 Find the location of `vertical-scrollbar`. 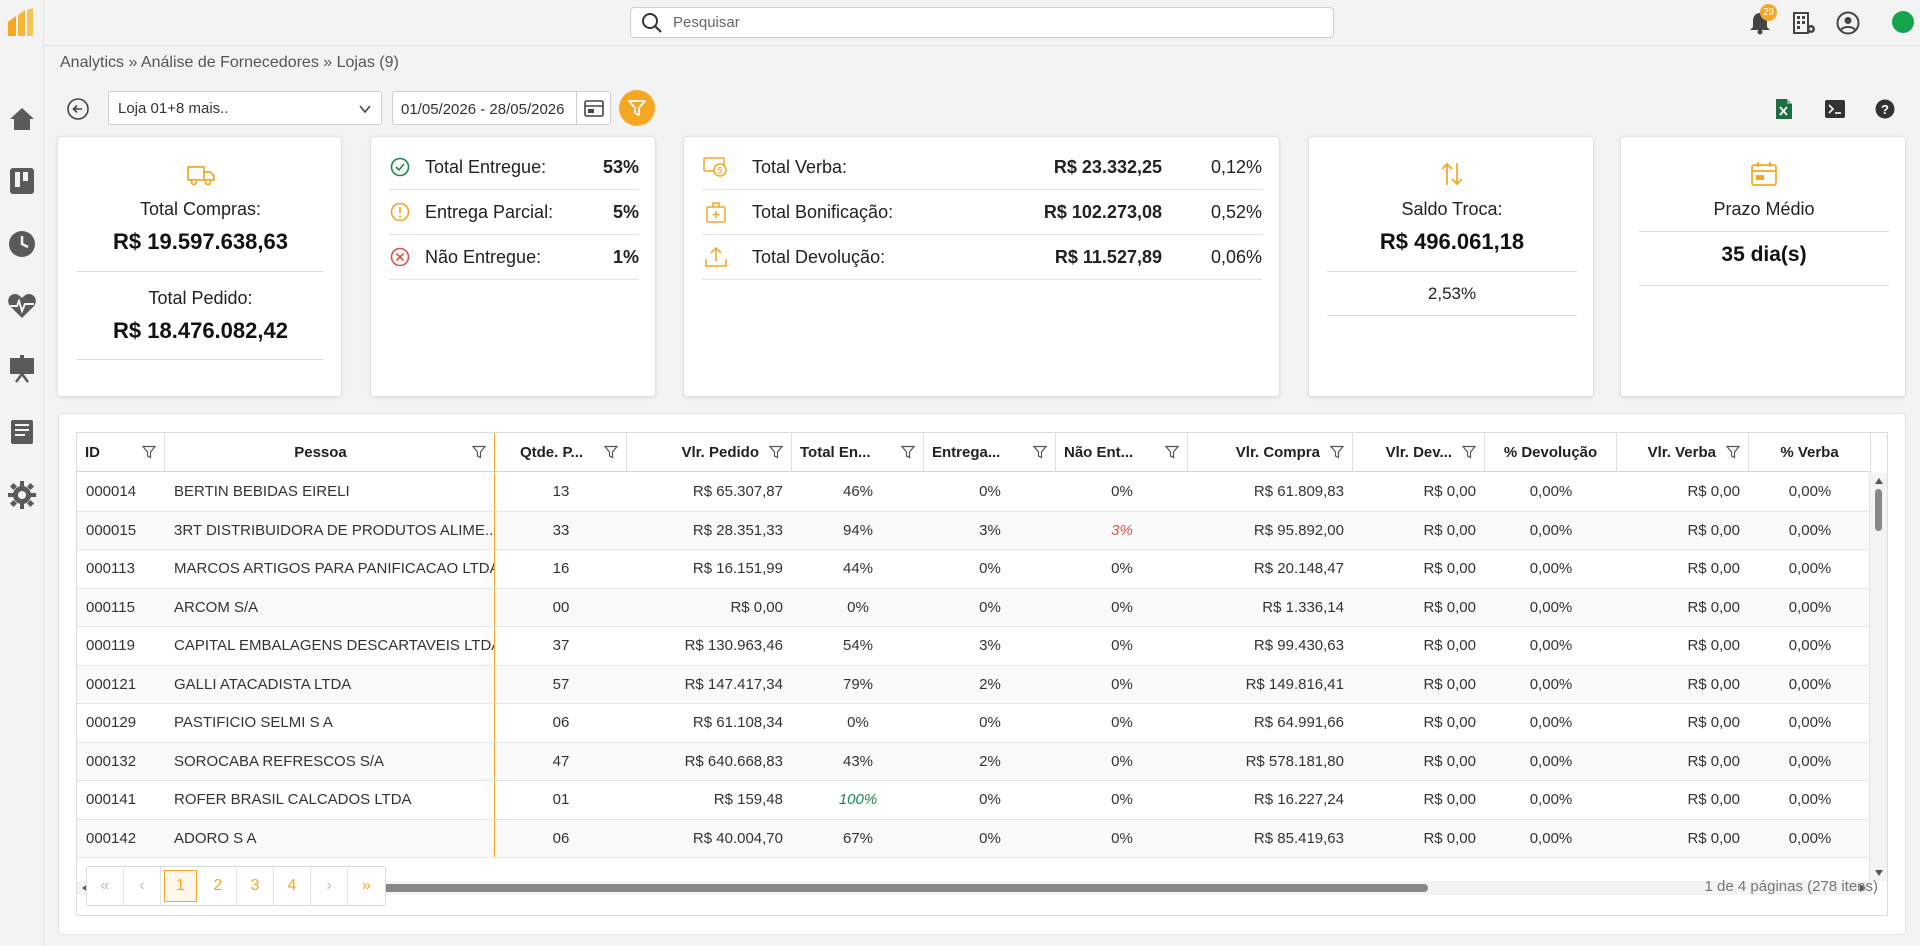

vertical-scrollbar is located at coordinates (1878, 677).